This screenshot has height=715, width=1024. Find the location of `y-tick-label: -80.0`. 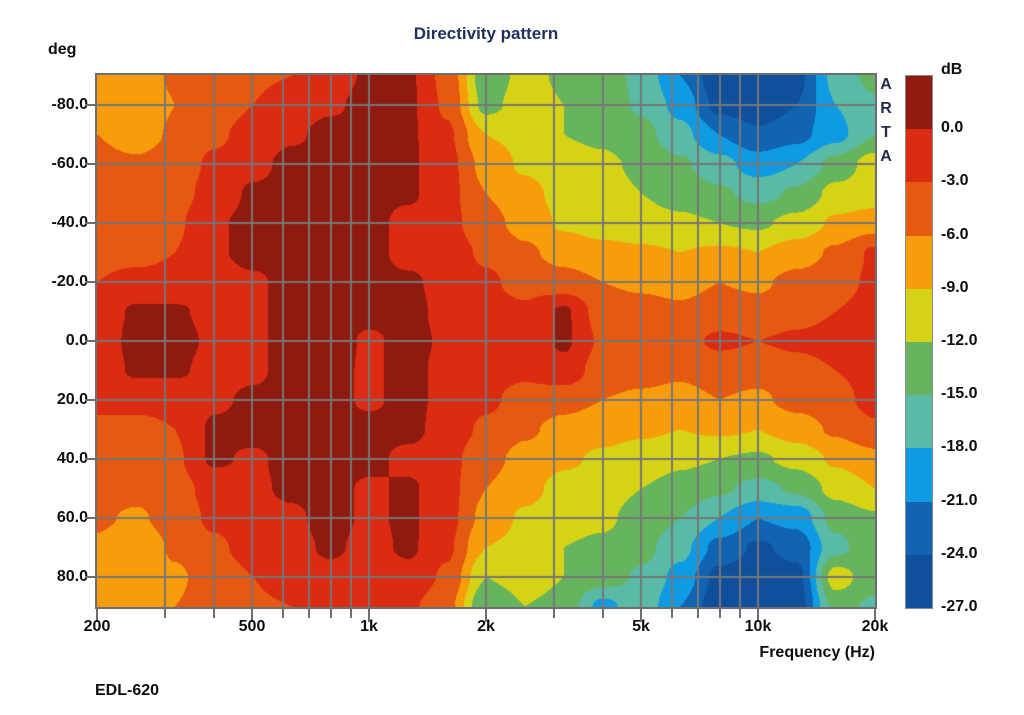

y-tick-label: -80.0 is located at coordinates (69, 104).